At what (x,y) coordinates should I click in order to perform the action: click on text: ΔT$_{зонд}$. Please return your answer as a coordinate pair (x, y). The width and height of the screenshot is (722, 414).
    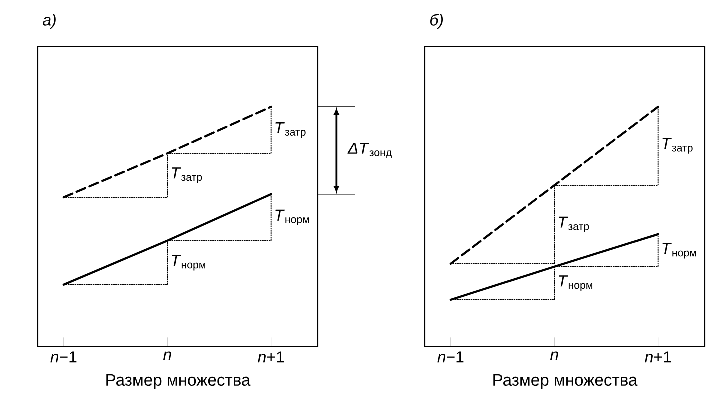
    Looking at the image, I should click on (370, 150).